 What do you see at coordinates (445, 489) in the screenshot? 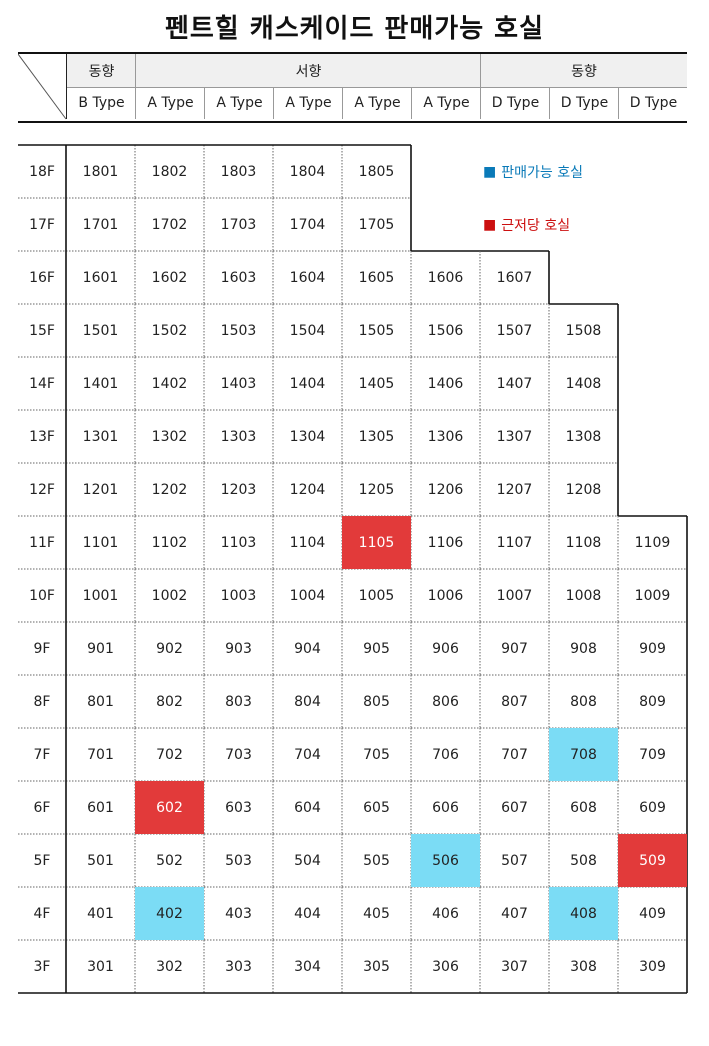
I see `unit-cell: 1206` at bounding box center [445, 489].